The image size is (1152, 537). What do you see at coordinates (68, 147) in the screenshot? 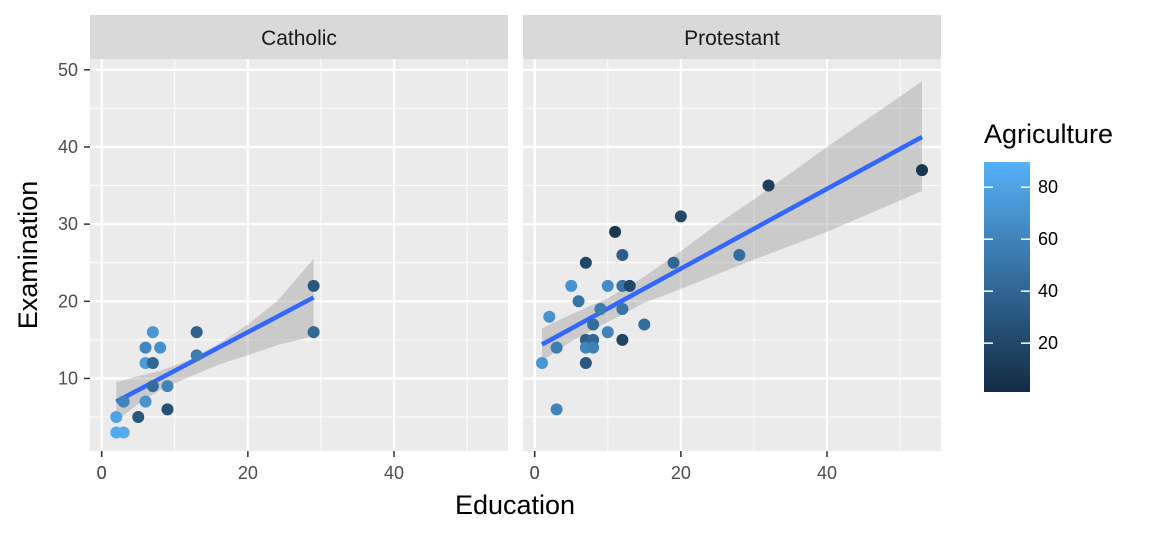
I see `y-tick-label: 40` at bounding box center [68, 147].